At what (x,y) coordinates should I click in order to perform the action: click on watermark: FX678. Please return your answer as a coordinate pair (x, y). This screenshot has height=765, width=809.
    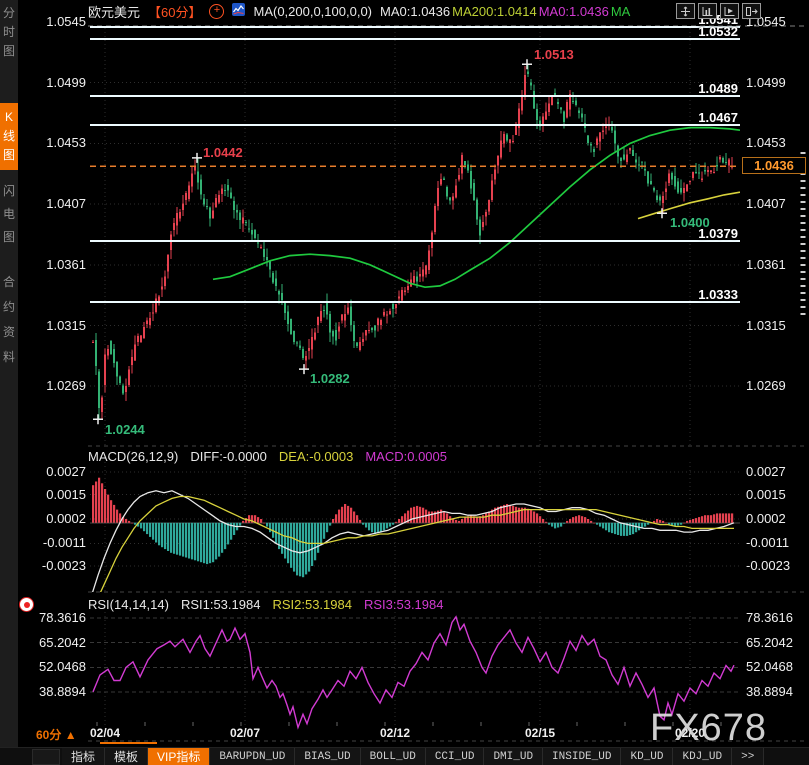
    Looking at the image, I should click on (708, 728).